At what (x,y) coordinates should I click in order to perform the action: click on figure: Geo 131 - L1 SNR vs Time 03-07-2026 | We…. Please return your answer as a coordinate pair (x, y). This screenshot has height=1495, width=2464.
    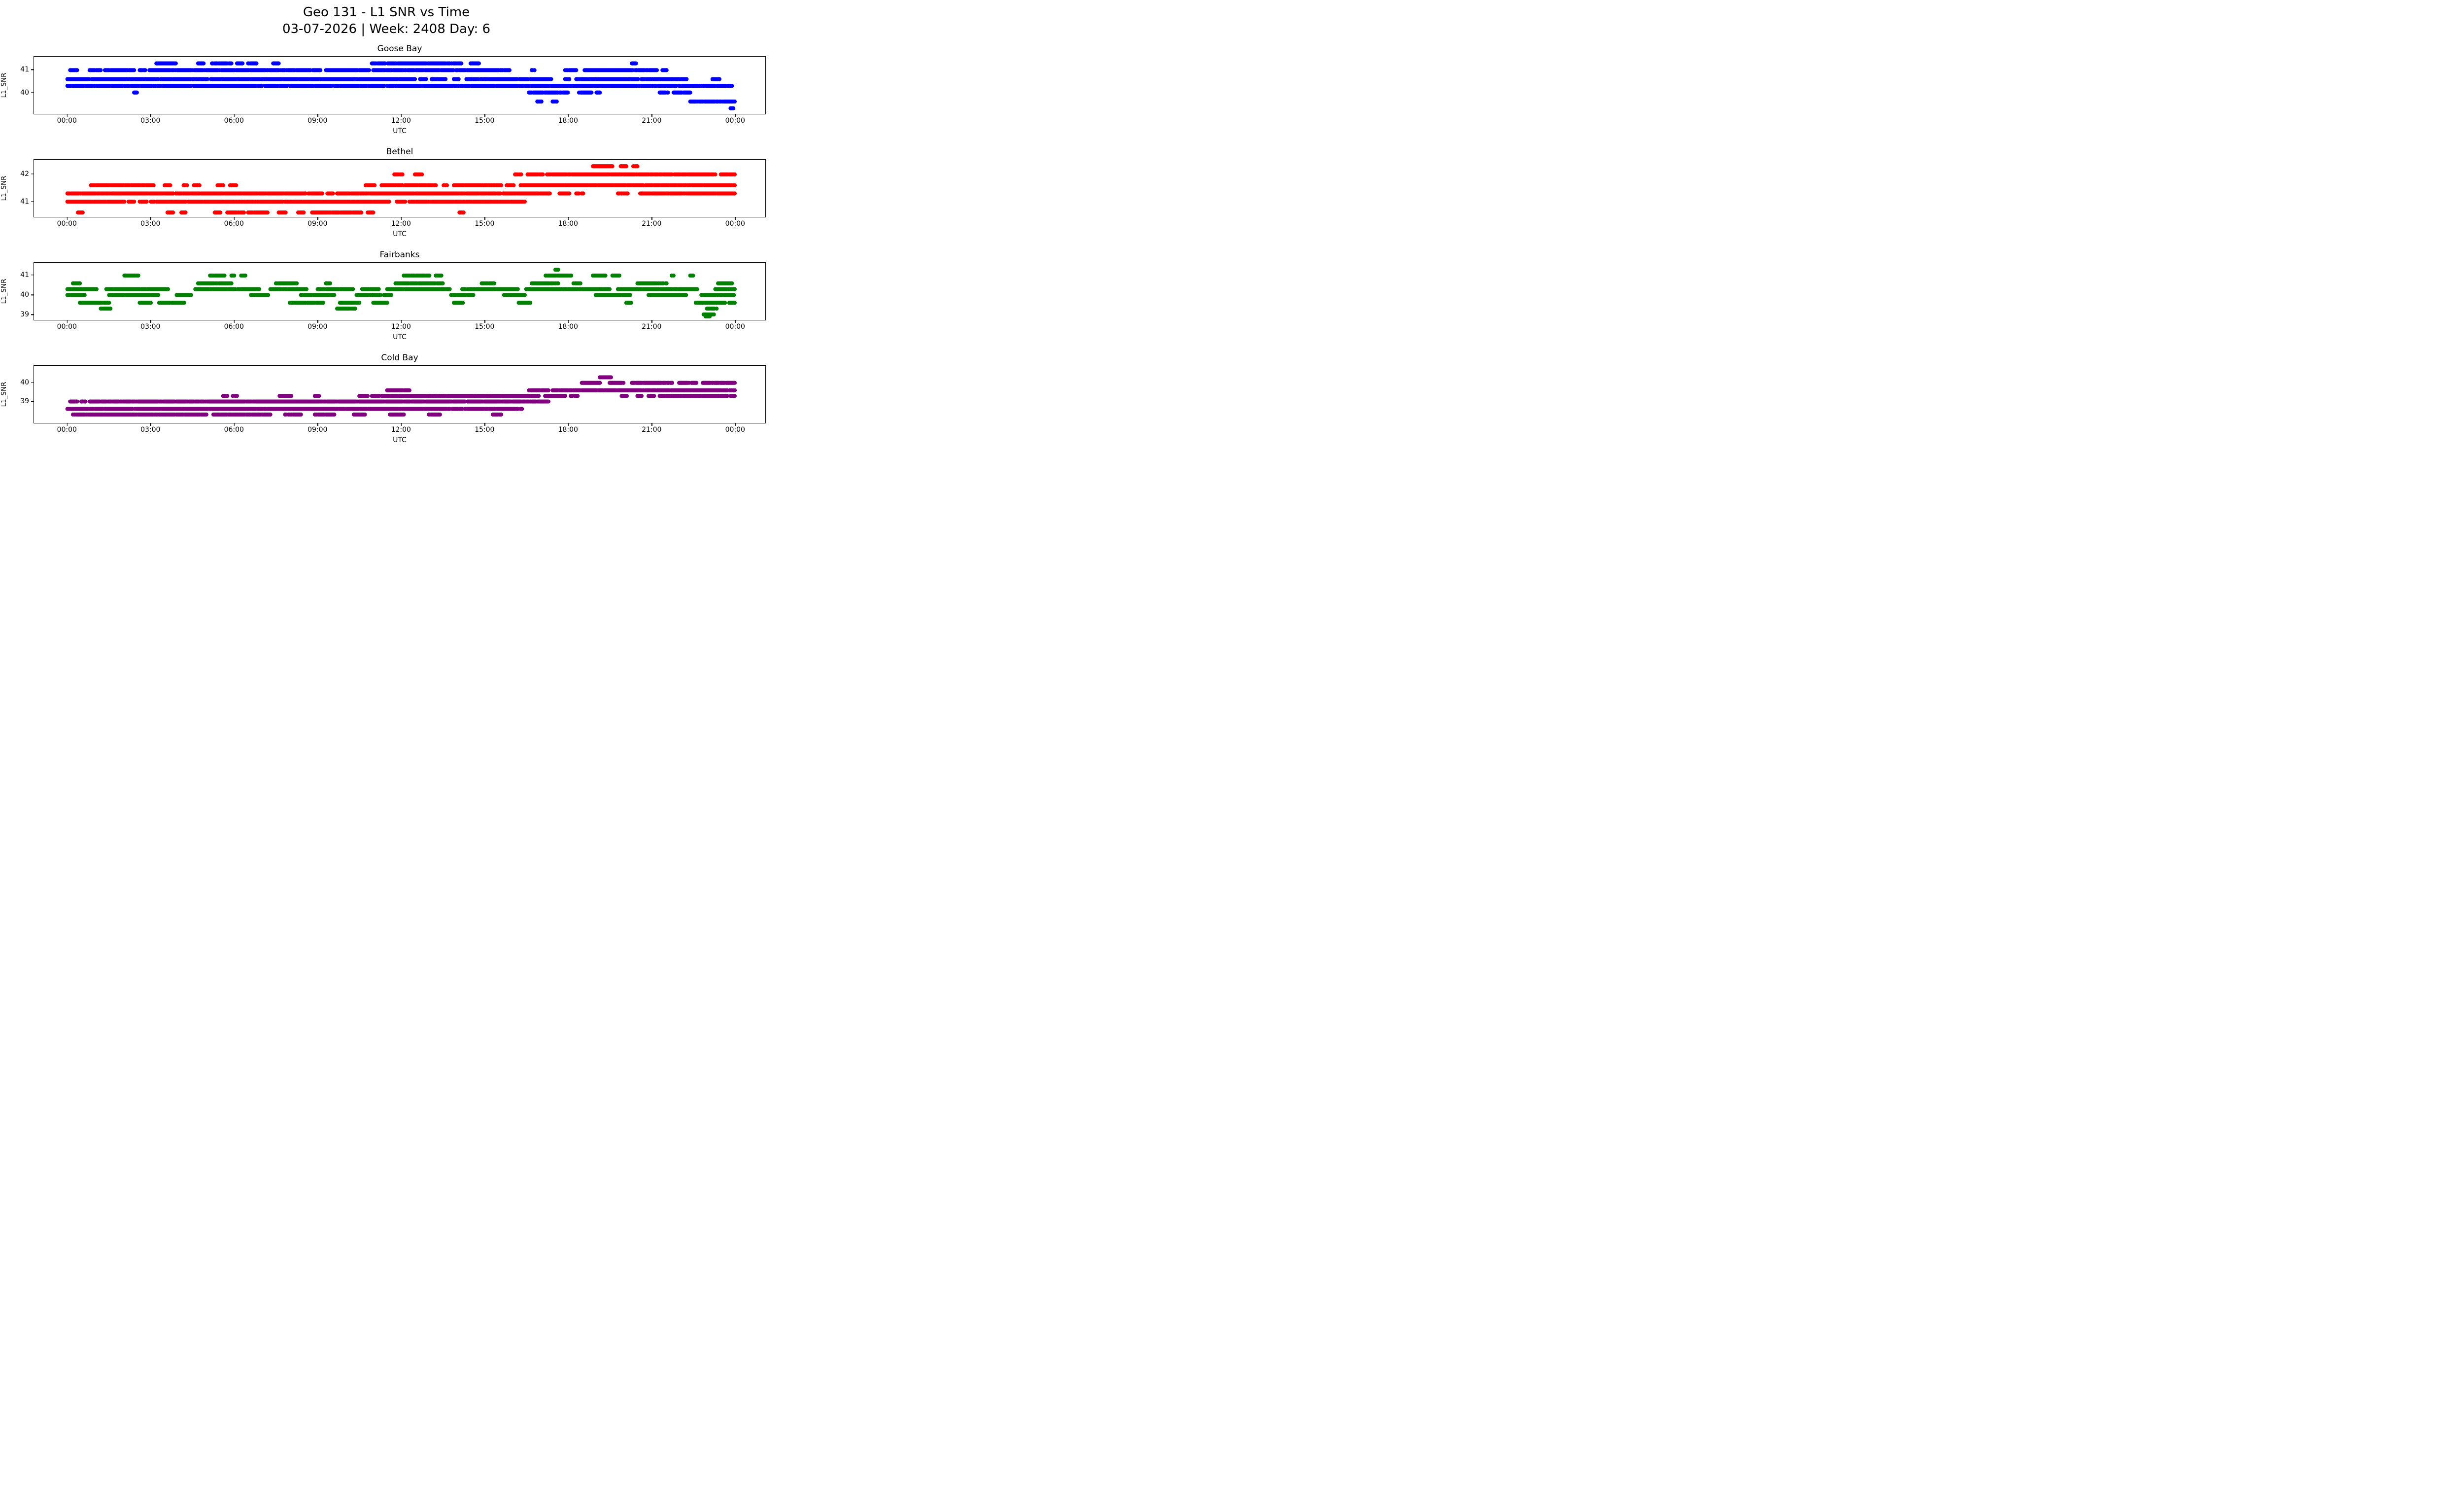
    Looking at the image, I should click on (386, 222).